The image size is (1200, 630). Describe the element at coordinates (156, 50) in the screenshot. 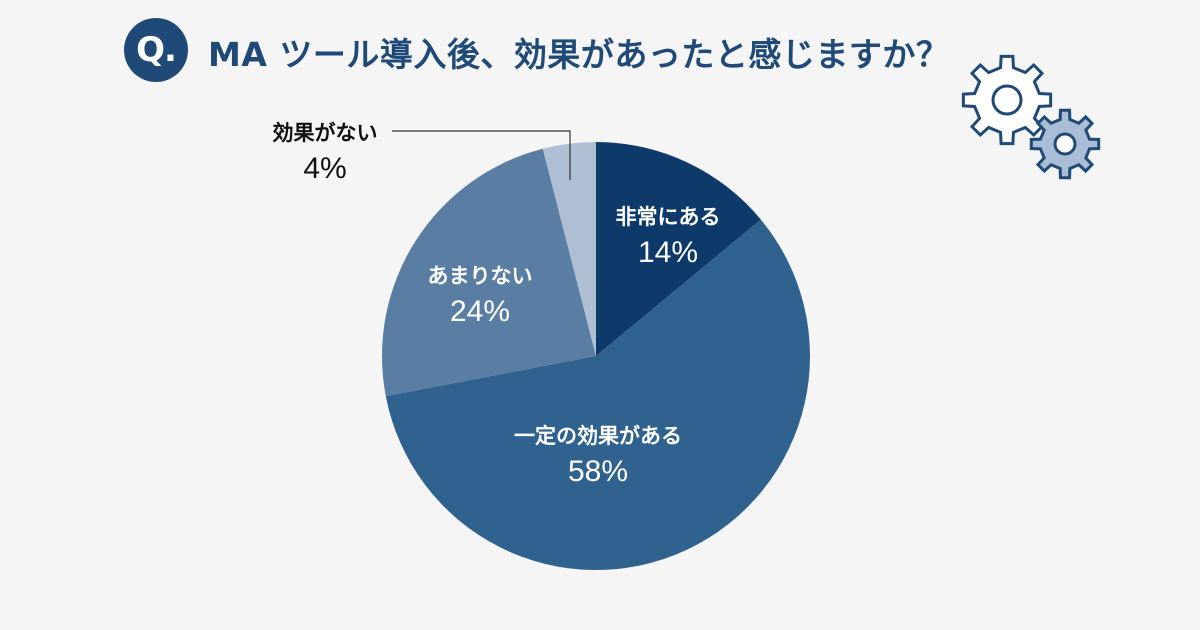

I see `question-badge: Q.` at that location.